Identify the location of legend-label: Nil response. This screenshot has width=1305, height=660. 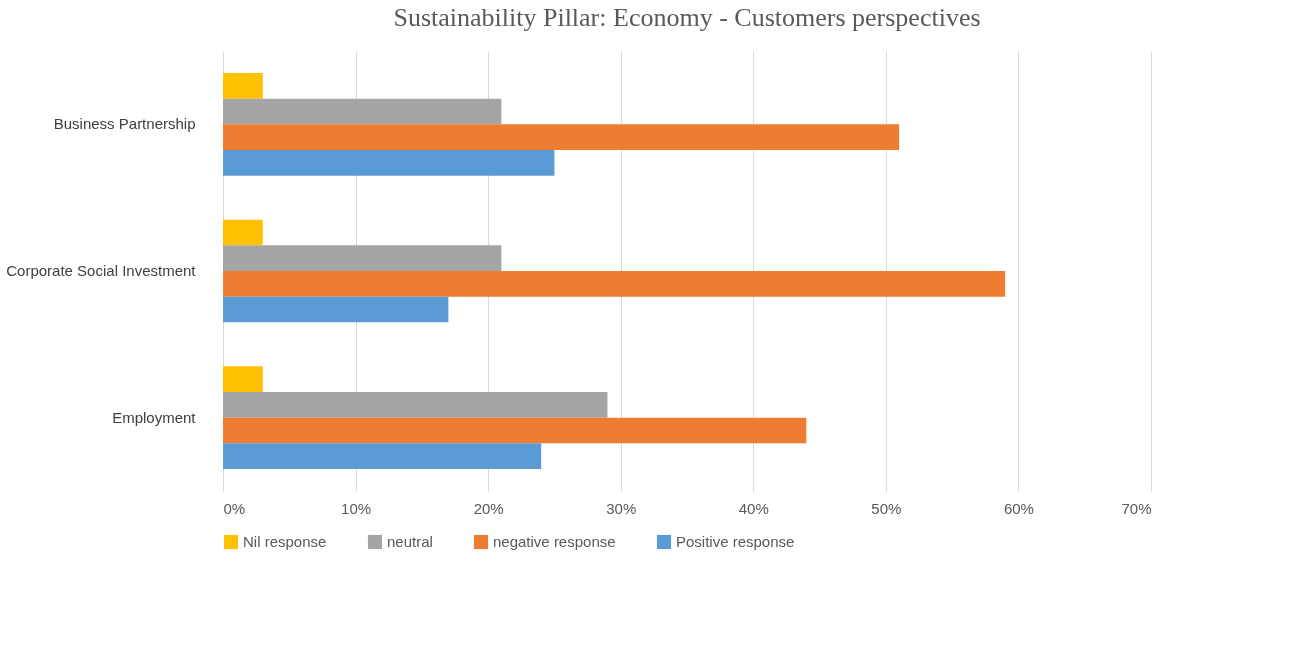
(285, 541).